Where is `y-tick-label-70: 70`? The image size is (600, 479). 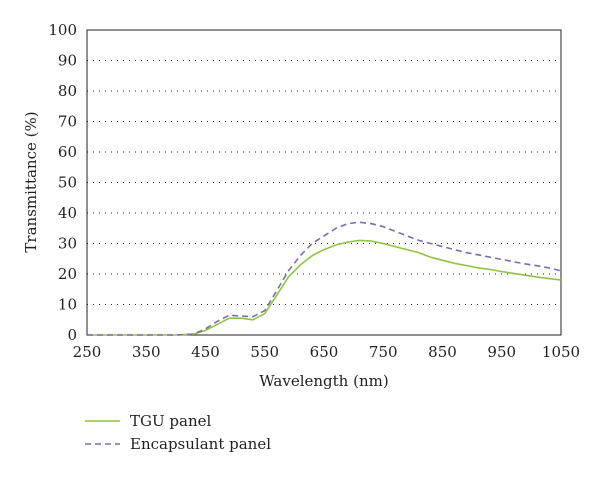
y-tick-label-70: 70 is located at coordinates (67, 122).